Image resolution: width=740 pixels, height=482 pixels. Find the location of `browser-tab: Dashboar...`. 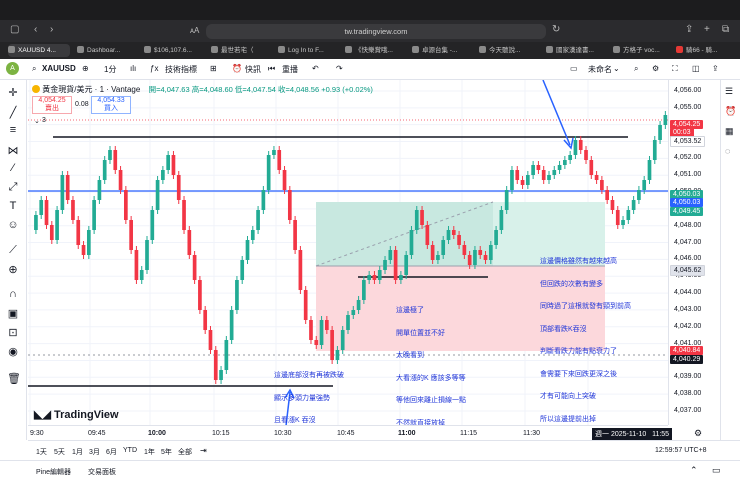

browser-tab: Dashboar... is located at coordinates (108, 50).